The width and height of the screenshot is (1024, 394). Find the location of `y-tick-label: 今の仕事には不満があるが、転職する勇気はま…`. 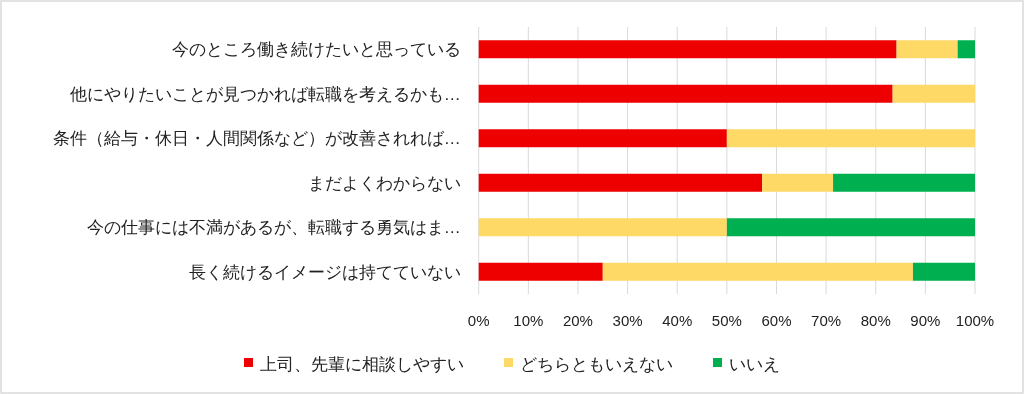

y-tick-label: 今の仕事には不満があるが、転職する勇気はま… is located at coordinates (273, 228).